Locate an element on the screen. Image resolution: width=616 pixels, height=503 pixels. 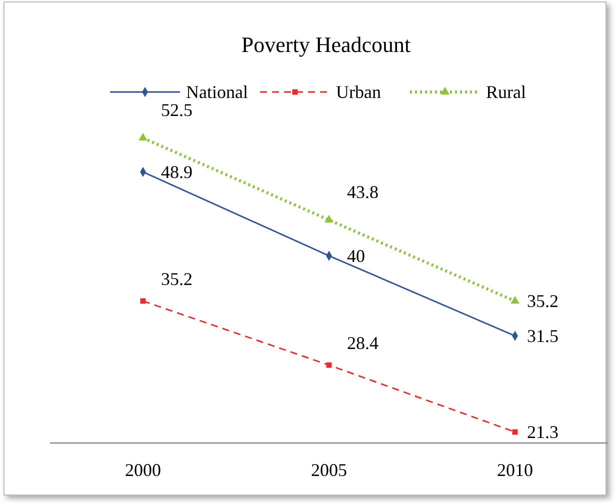
data-label: 40 is located at coordinates (356, 256).